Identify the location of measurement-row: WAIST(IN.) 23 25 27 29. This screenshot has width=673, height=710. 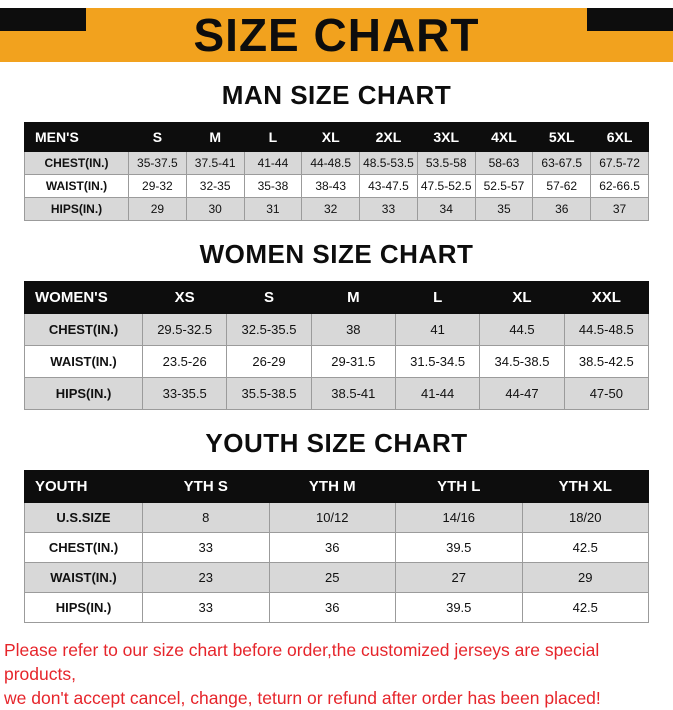
(336, 577).